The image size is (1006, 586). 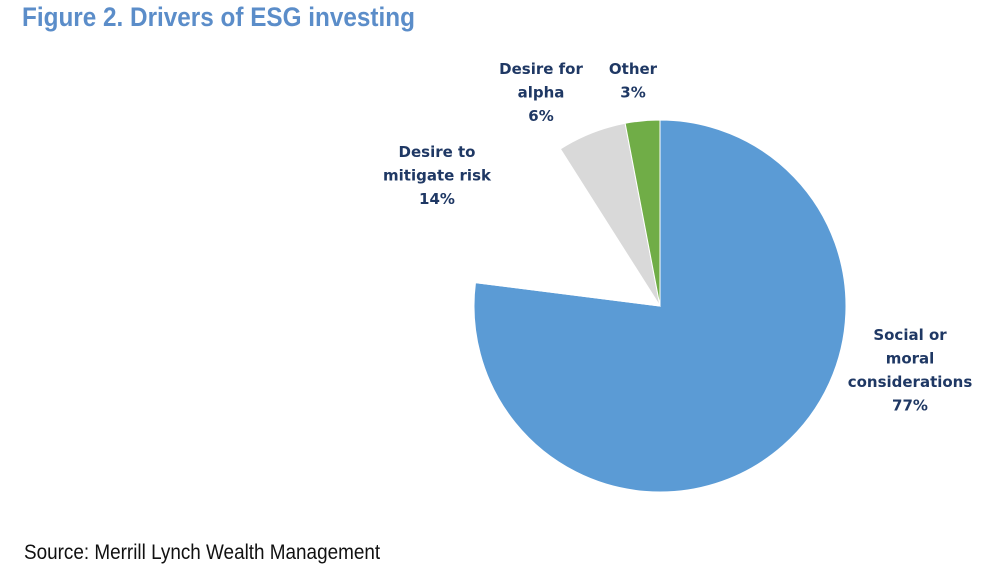 What do you see at coordinates (910, 359) in the screenshot?
I see `slice-name-line: moral` at bounding box center [910, 359].